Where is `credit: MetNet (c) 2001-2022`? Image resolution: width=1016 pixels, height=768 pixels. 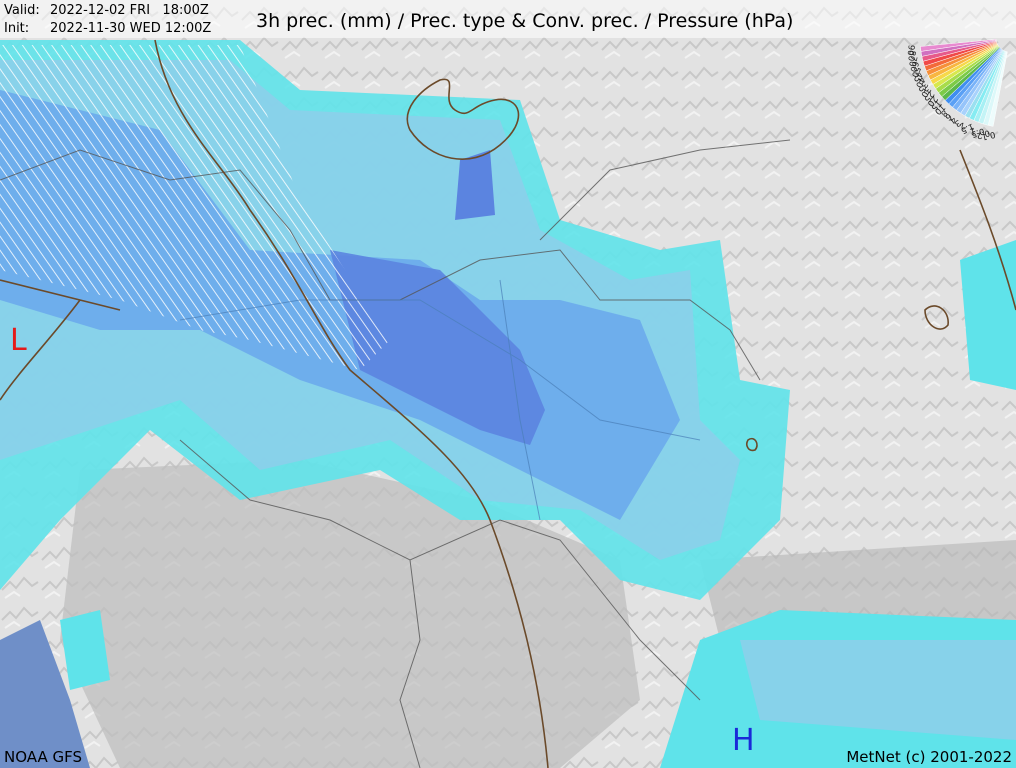 credit: MetNet (c) 2001-2022 is located at coordinates (929, 757).